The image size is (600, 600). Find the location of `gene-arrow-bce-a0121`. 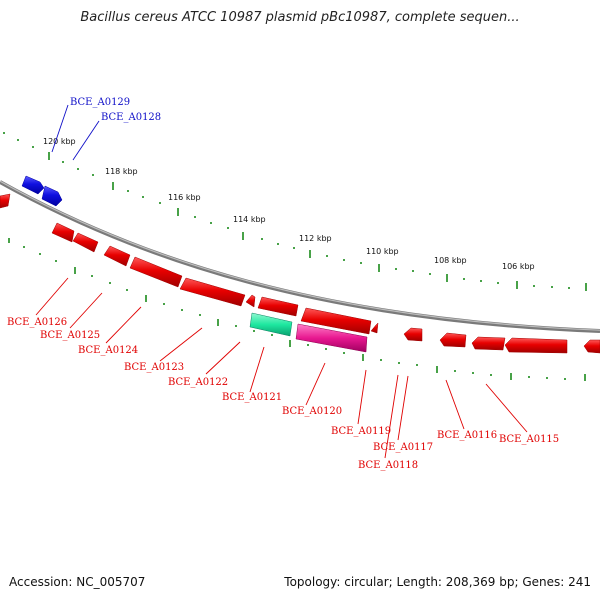

gene-arrow-bce-a0121 is located at coordinates (250, 301).